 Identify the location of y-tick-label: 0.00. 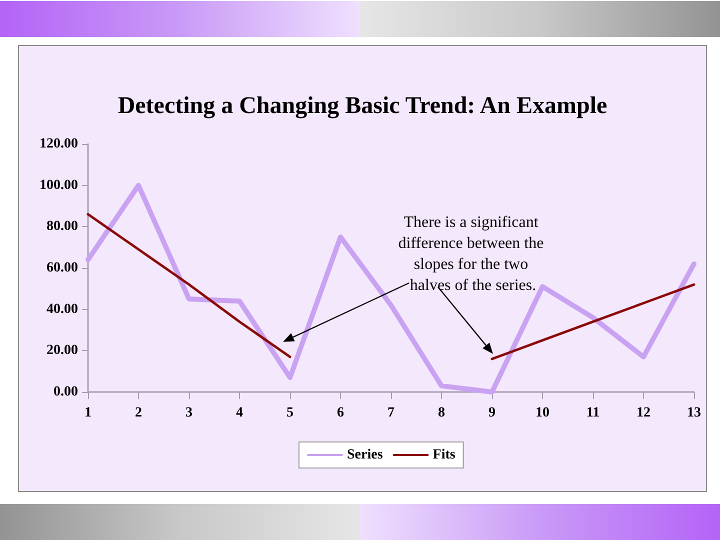
(66, 392).